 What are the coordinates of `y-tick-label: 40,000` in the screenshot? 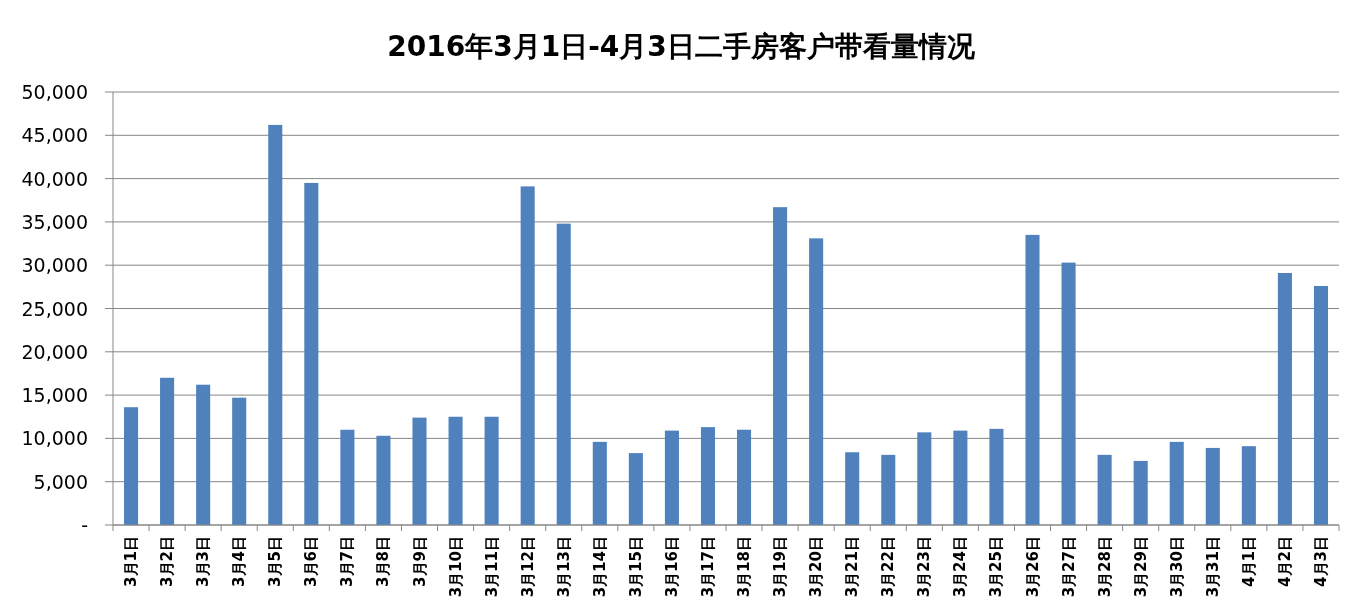 It's located at (54, 178).